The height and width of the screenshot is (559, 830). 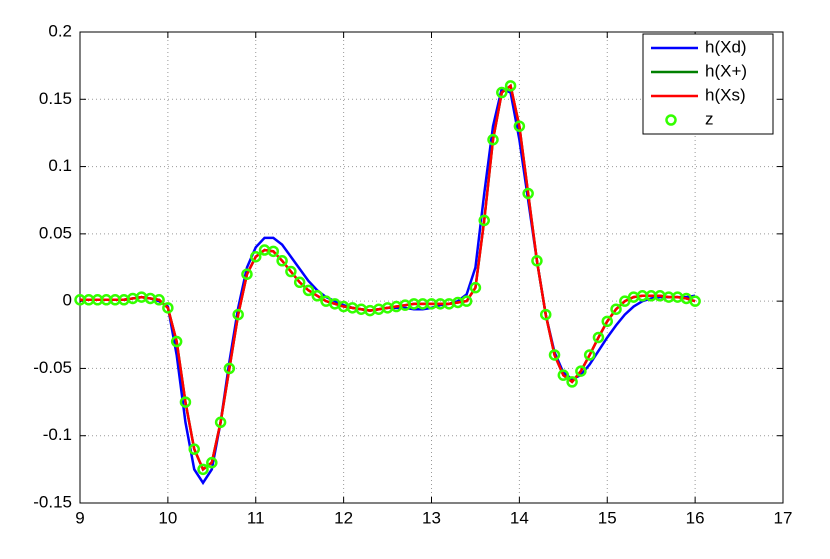 What do you see at coordinates (55, 98) in the screenshot?
I see `y-tick-label: 0.15` at bounding box center [55, 98].